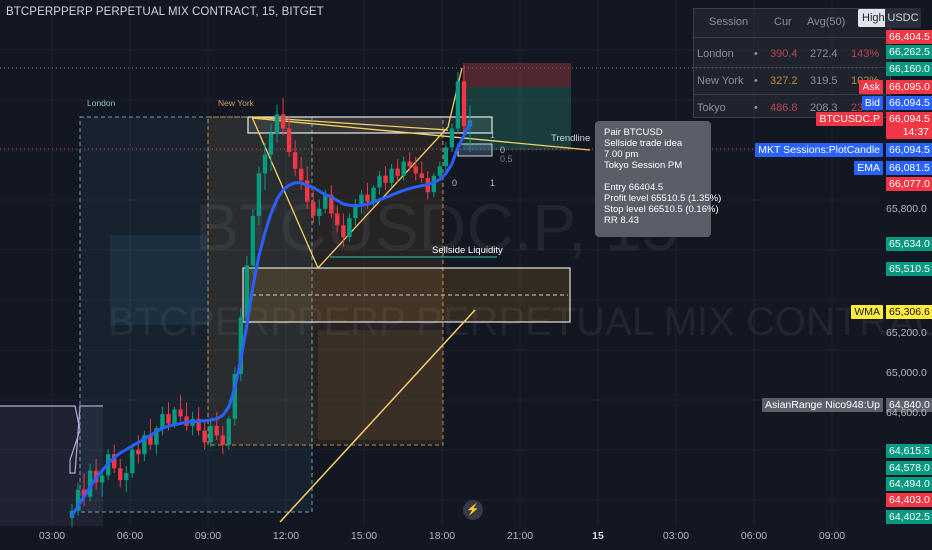  I want to click on price-tick: 65,000.0, so click(906, 373).